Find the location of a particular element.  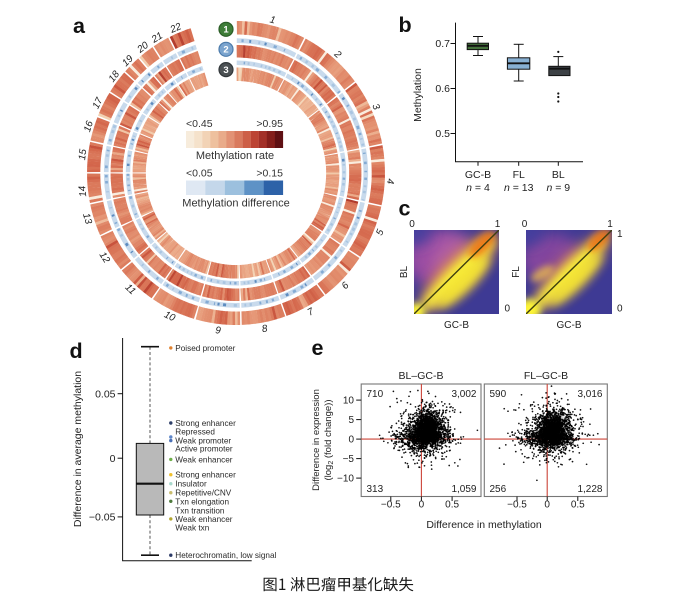

svg-text: 1,059 is located at coordinates (463, 489).